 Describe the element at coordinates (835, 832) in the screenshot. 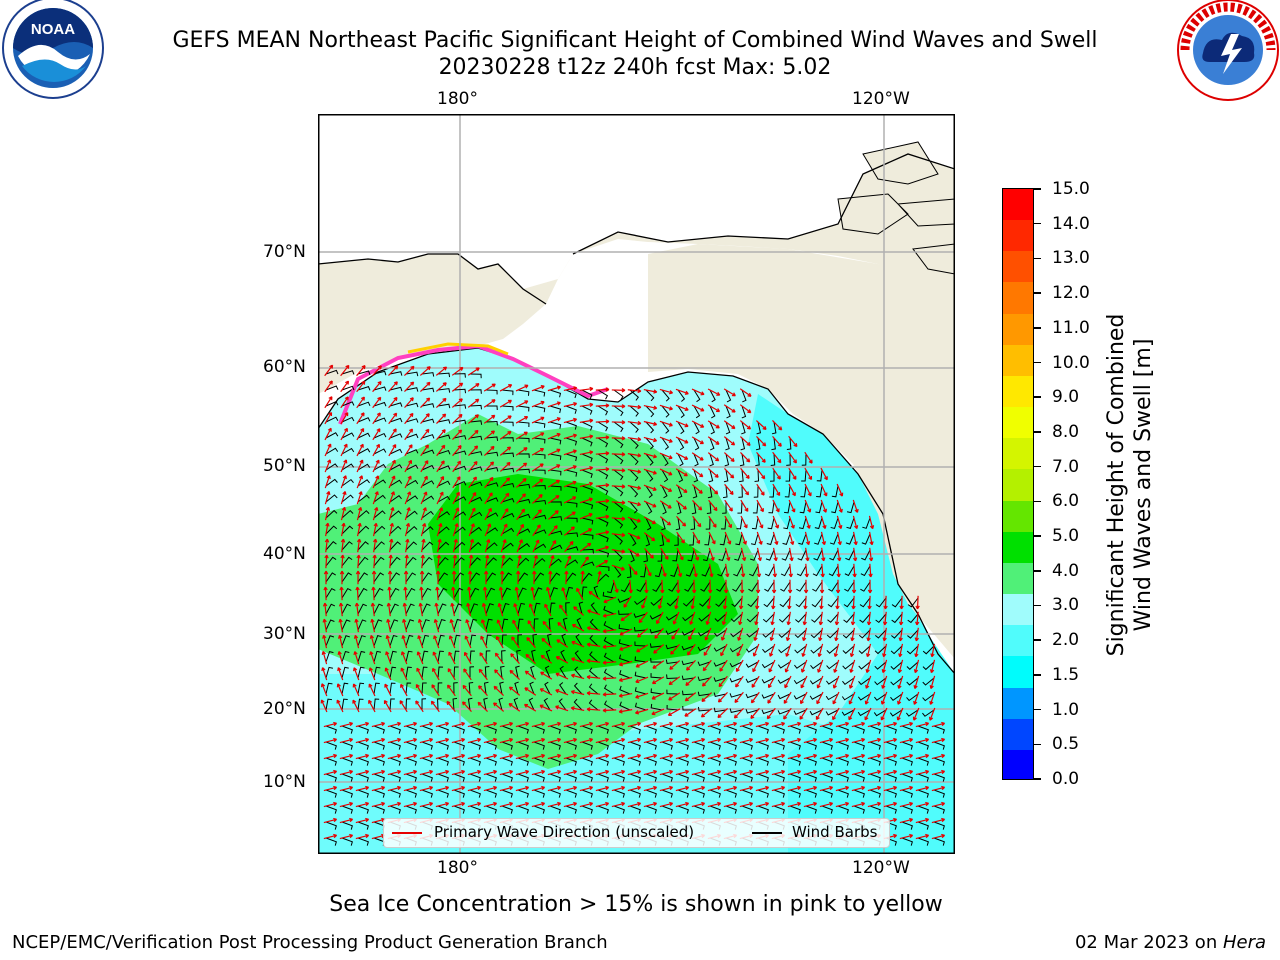

I see `wind-barb-legend-label: Wind Barbs` at that location.